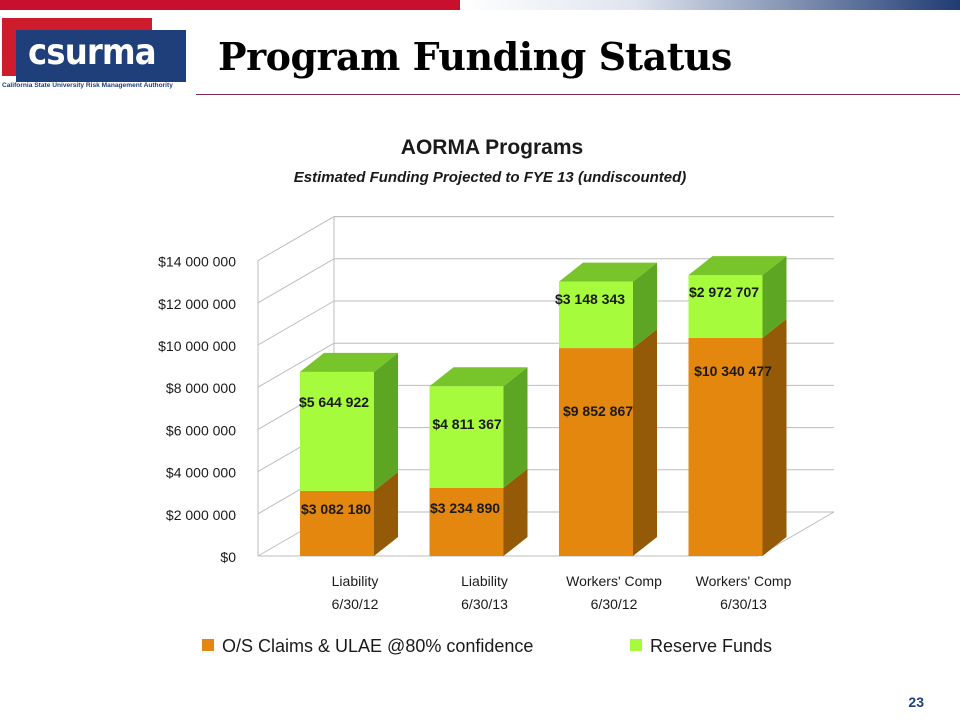  I want to click on data-label: $3 082 180, so click(336, 509).